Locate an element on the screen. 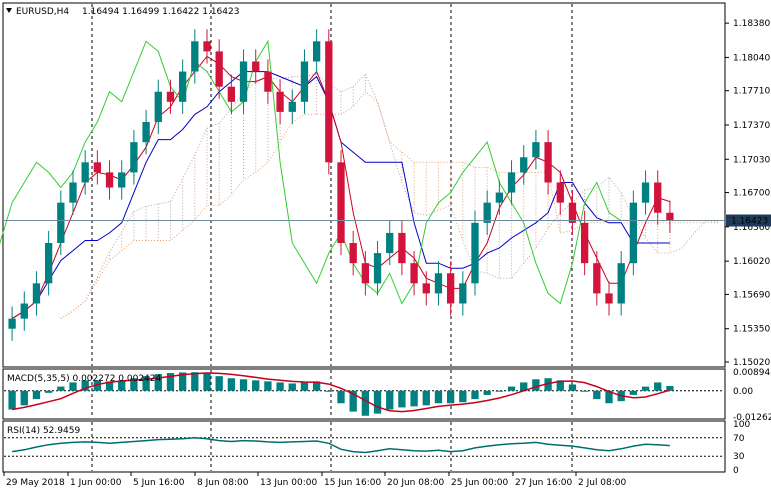 The height and width of the screenshot is (493, 771). time-label-1: 1 Jun 00:00 is located at coordinates (96, 483).